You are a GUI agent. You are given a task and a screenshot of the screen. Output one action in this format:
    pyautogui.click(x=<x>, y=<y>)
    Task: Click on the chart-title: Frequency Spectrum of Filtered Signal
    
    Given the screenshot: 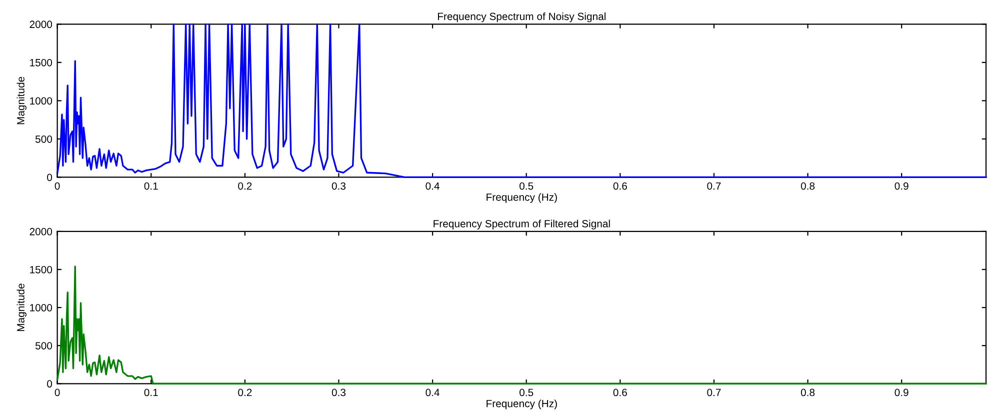 What is the action you would take?
    pyautogui.click(x=522, y=225)
    